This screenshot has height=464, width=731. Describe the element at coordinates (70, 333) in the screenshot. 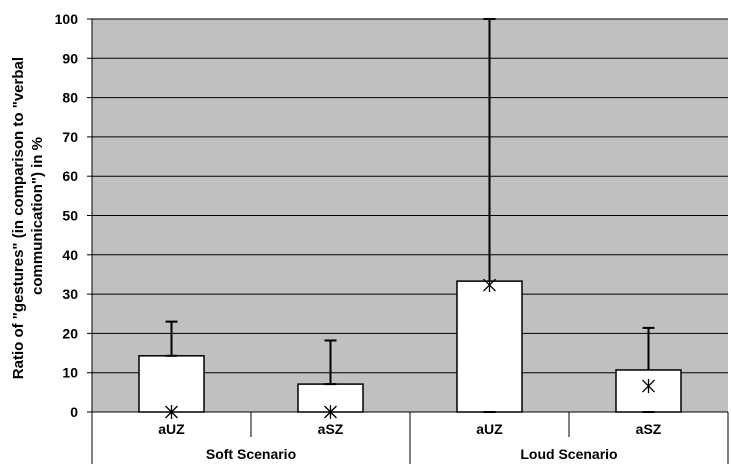

I see `y-tick-label: 20` at that location.